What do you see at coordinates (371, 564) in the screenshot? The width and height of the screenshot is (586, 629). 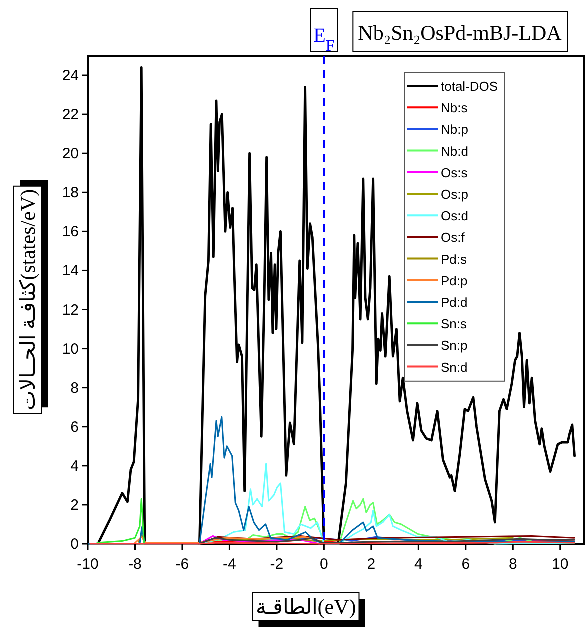 I see `x-tick-label: 2` at bounding box center [371, 564].